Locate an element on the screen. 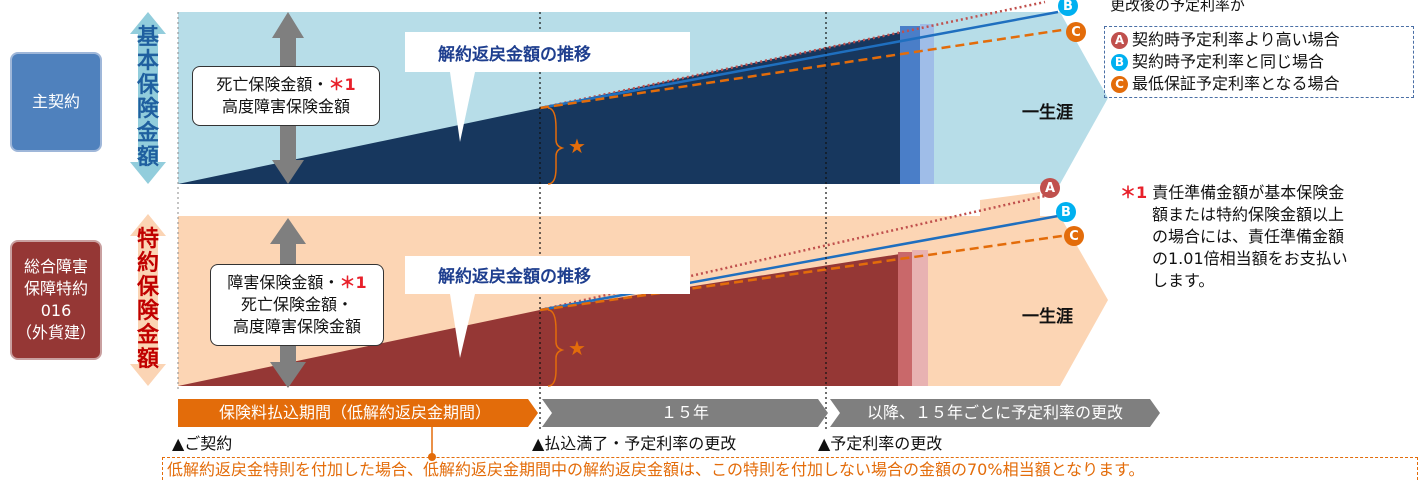 The height and width of the screenshot is (480, 1418). legend-mark-c: C is located at coordinates (1119, 84).